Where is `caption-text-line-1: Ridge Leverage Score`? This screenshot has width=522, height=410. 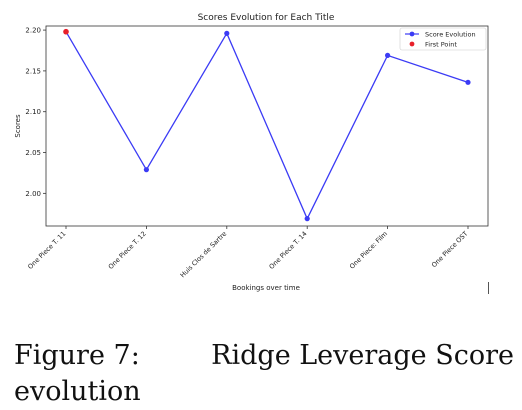
caption-text-line-1: Ridge Leverage Score is located at coordinates (362, 355).